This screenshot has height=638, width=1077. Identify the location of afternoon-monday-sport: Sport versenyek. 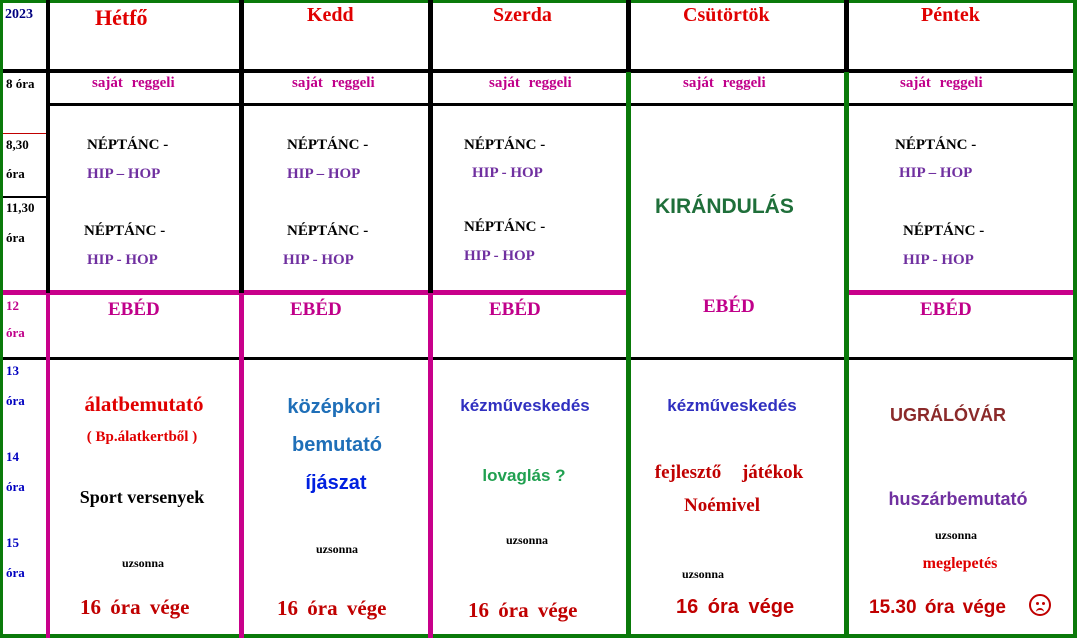
(142, 497).